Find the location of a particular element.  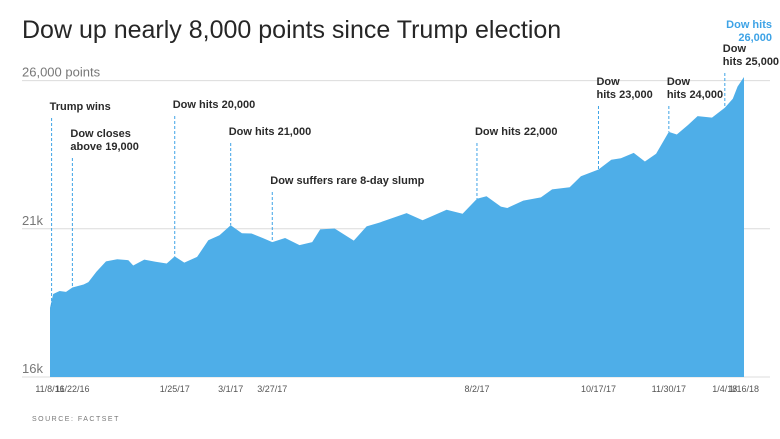

x-tick-label: 11/30/17 is located at coordinates (669, 389).